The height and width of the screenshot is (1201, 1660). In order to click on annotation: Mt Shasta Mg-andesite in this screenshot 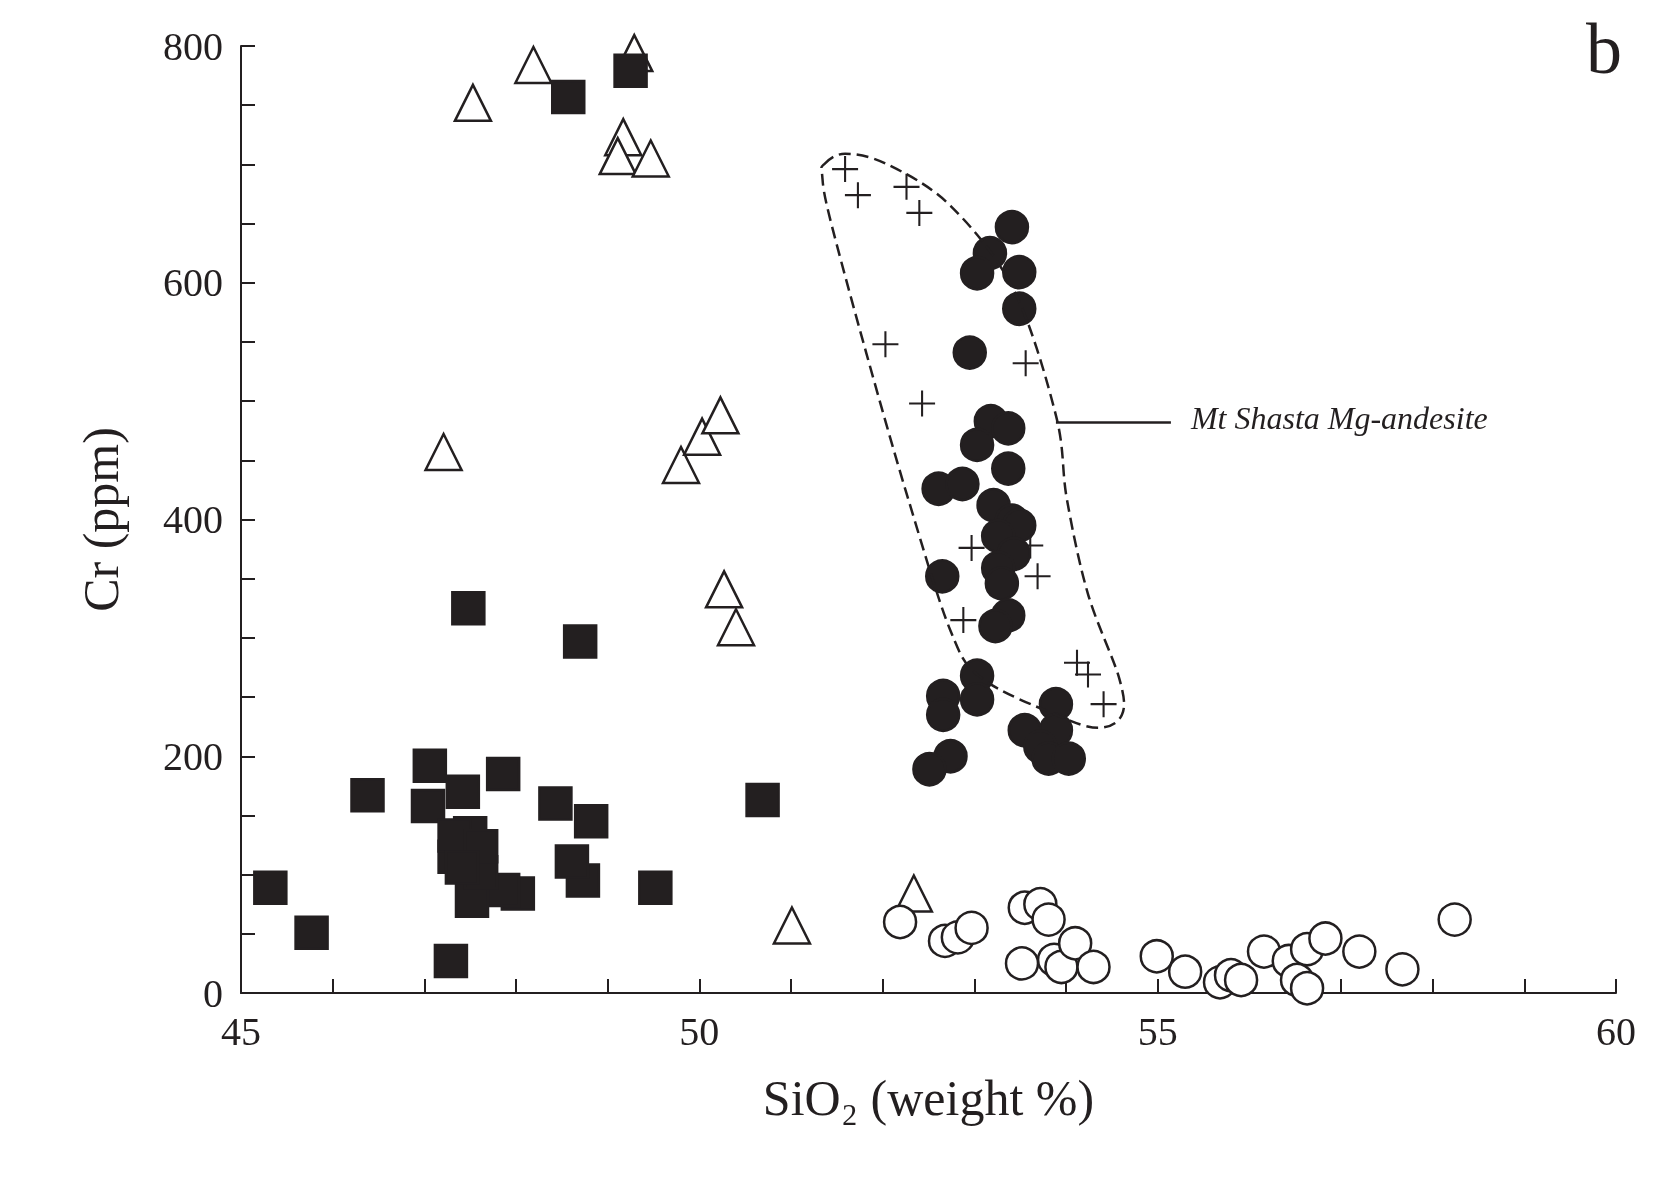, I will do `click(1338, 418)`.